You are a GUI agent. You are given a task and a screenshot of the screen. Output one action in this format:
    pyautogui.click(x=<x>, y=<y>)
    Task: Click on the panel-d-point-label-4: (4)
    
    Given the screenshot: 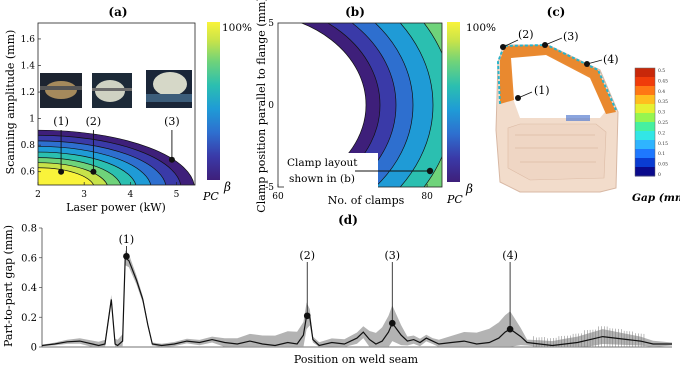 What is the action you would take?
    pyautogui.click(x=510, y=255)
    